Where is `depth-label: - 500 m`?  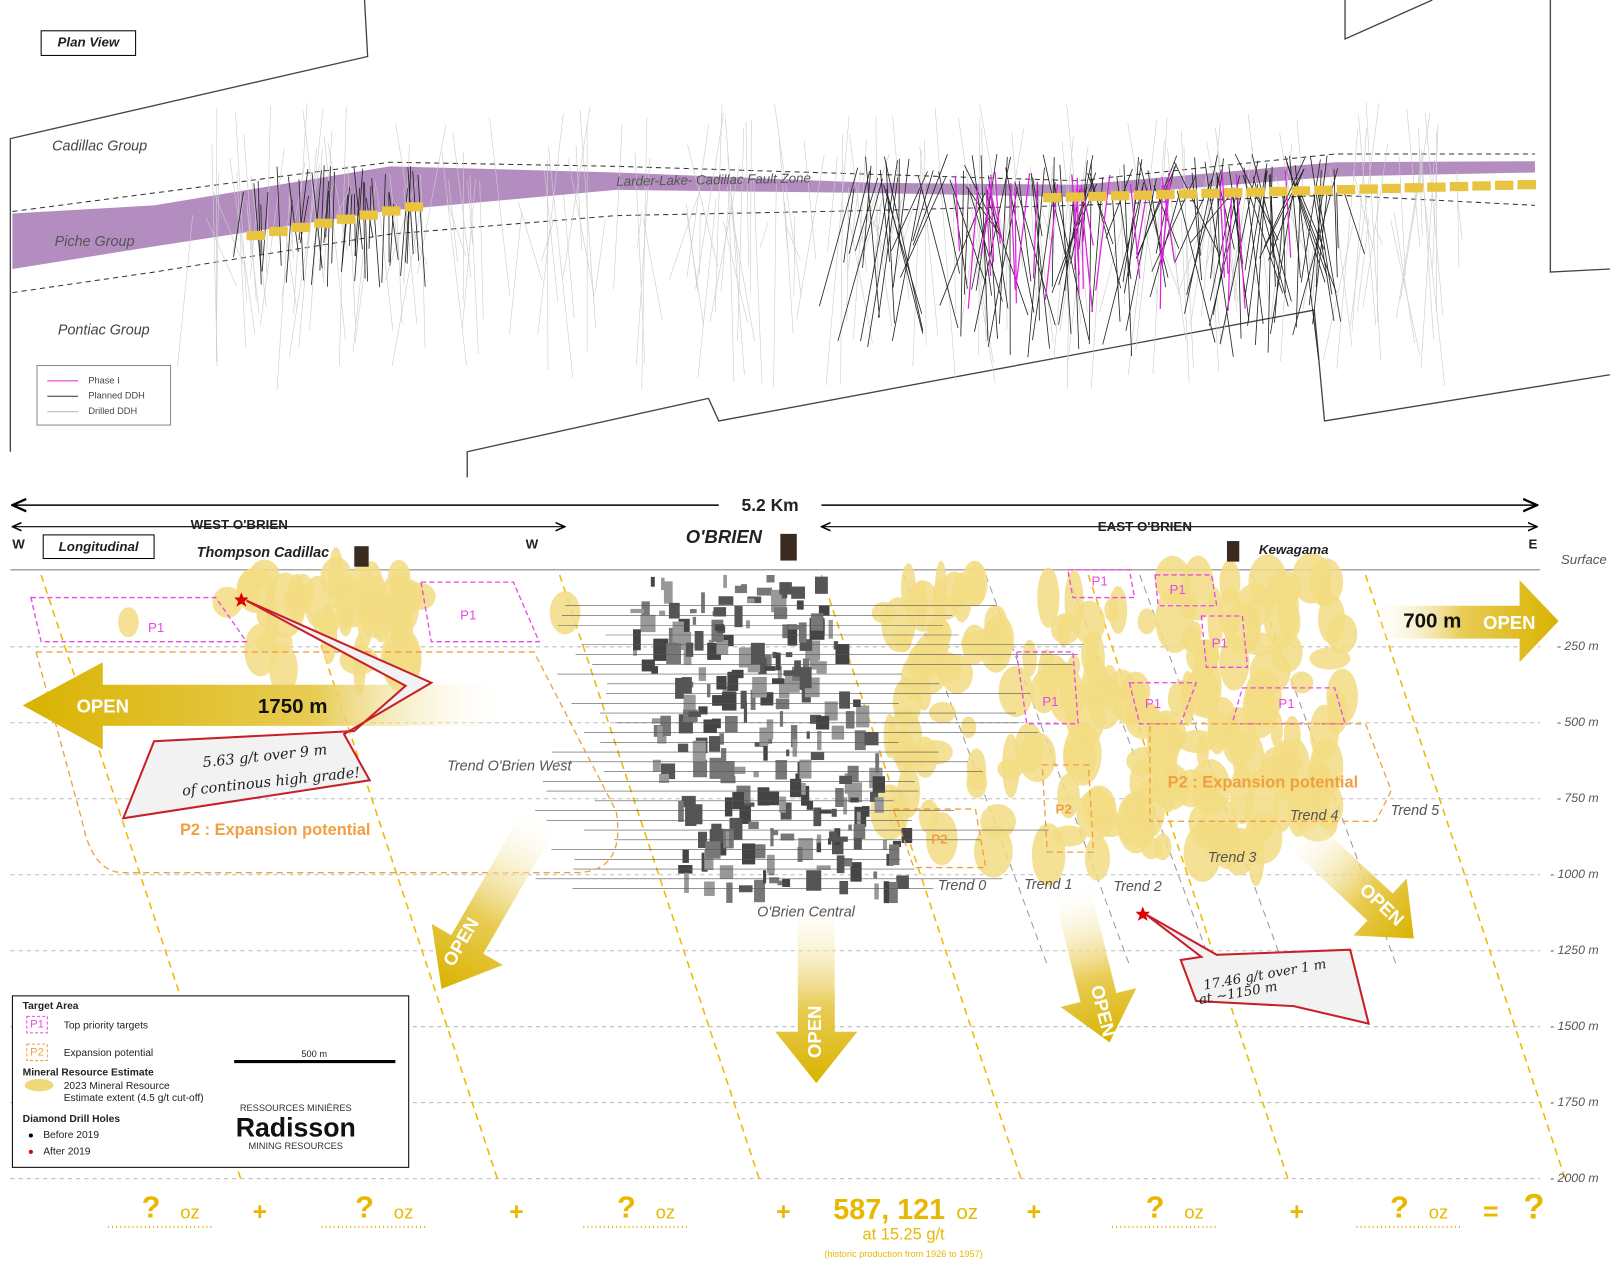
depth-label: - 500 m is located at coordinates (1578, 722).